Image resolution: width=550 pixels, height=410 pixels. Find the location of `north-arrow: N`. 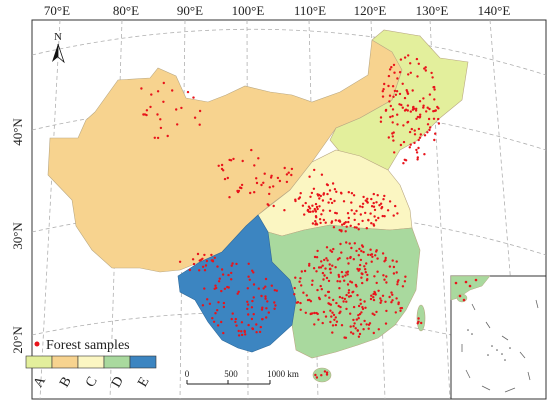

north-arrow: N is located at coordinates (58, 47).